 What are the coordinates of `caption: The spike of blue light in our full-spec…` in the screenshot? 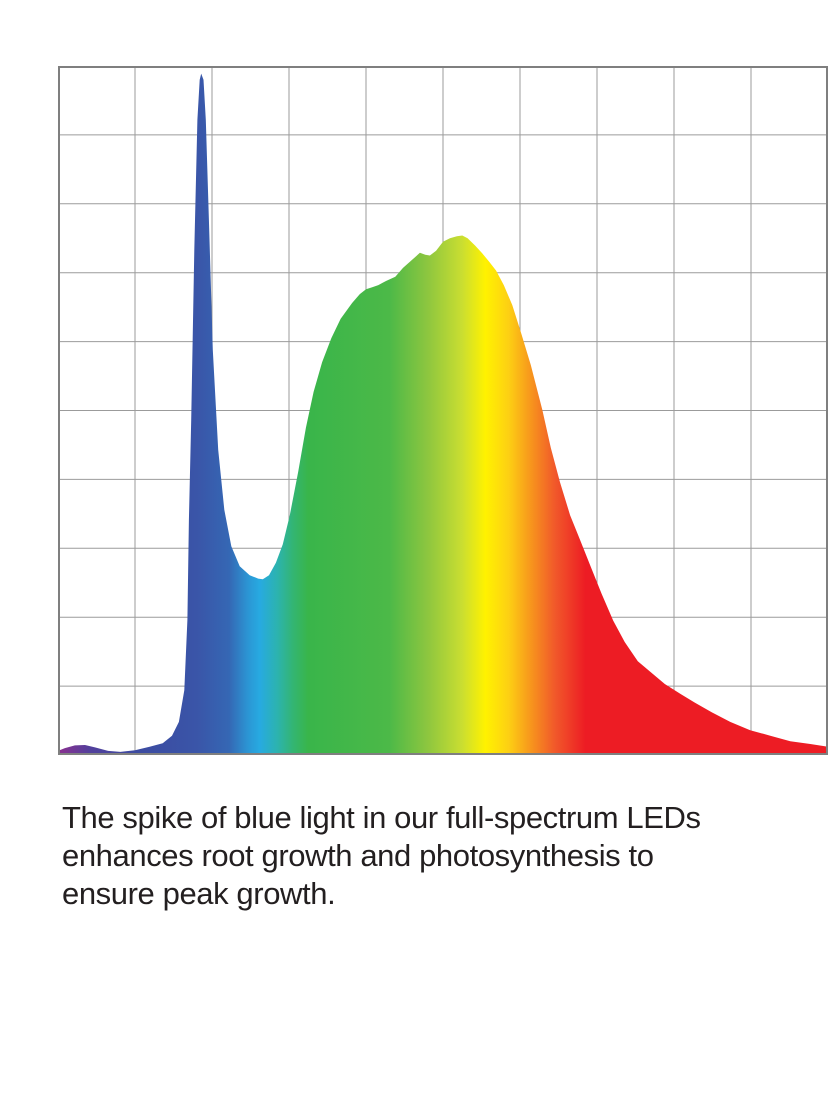 It's located at (432, 856).